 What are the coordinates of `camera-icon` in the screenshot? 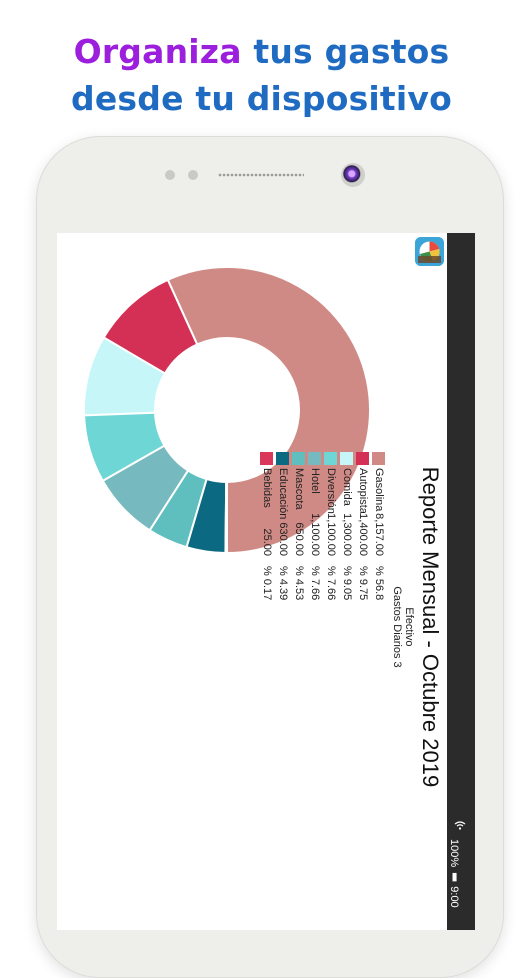 It's located at (353, 175).